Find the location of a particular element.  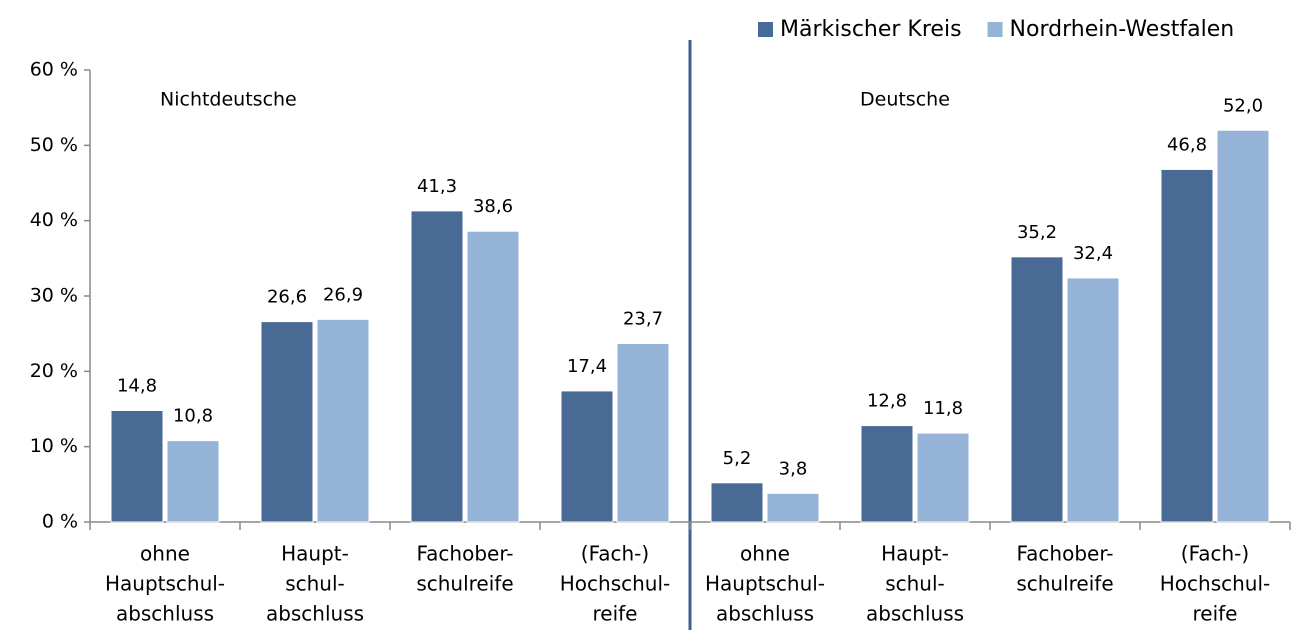

legend-label: Nordrhein-Westfalen is located at coordinates (1122, 29).